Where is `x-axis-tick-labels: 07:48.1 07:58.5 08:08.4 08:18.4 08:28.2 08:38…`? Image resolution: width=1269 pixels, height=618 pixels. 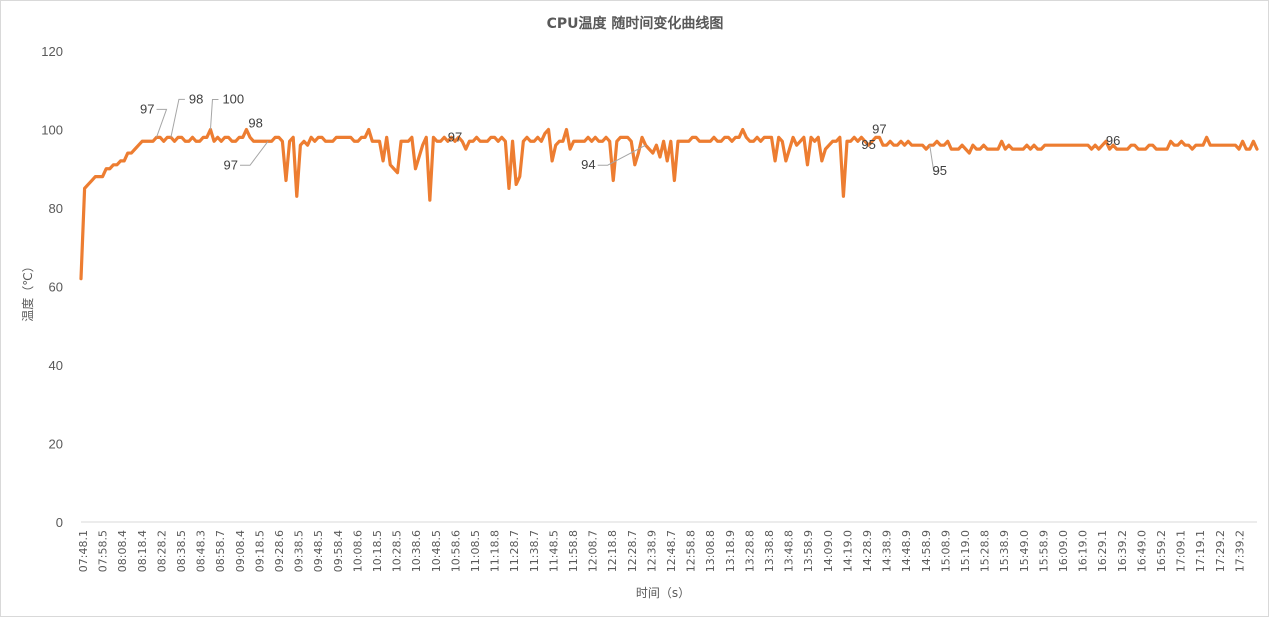
x-axis-tick-labels: 07:48.1 07:58.5 08:08.4 08:18.4 08:28.2 08:38… is located at coordinates (661, 551).